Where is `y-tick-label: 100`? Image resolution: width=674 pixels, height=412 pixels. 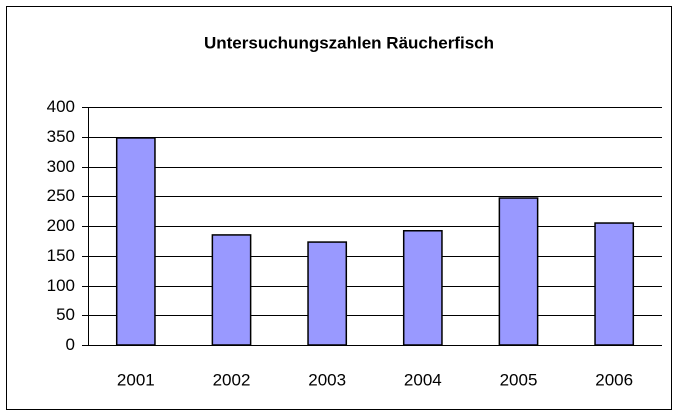
y-tick-label: 100 is located at coordinates (61, 285).